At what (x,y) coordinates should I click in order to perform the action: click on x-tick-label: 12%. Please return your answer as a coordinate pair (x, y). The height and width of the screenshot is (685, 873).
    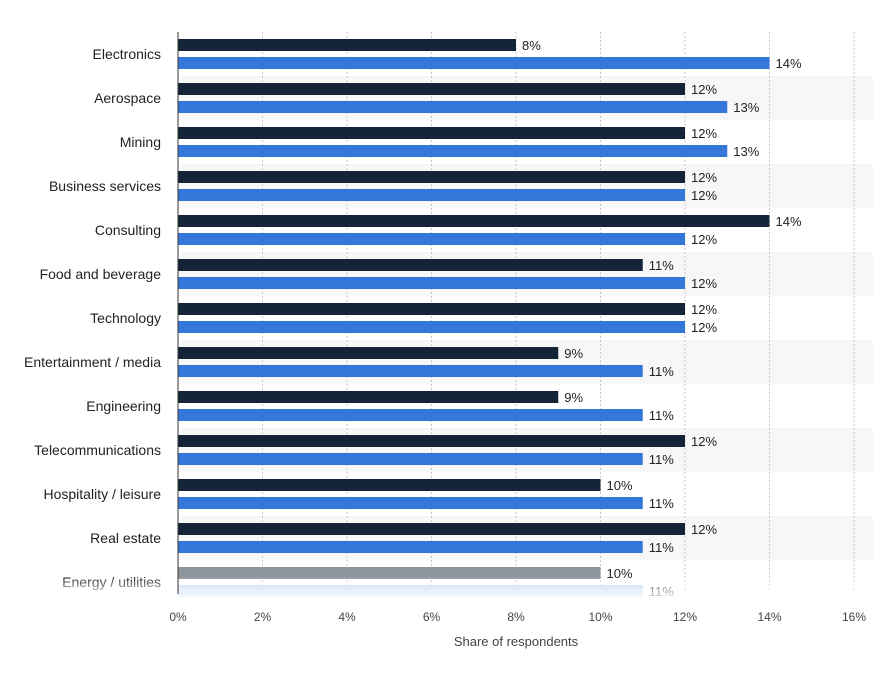
    Looking at the image, I should click on (685, 617).